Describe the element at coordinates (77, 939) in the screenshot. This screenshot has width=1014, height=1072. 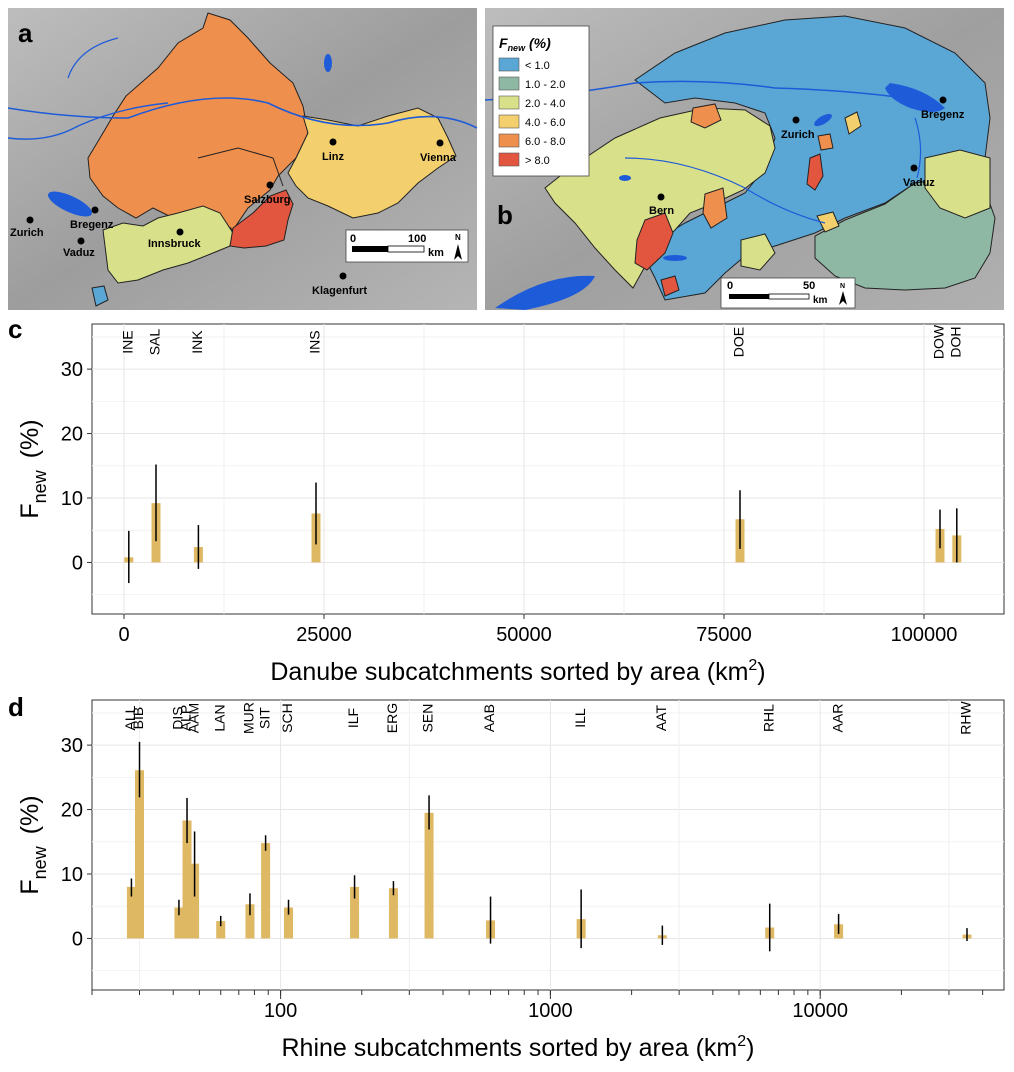
I see `y-tick-label: 0` at that location.